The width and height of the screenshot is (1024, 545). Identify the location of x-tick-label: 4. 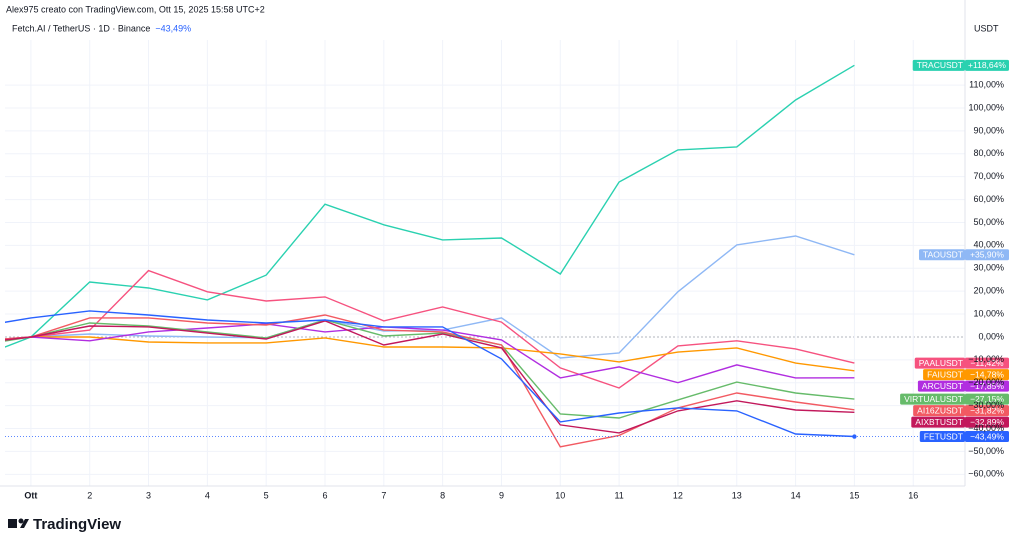
(207, 495).